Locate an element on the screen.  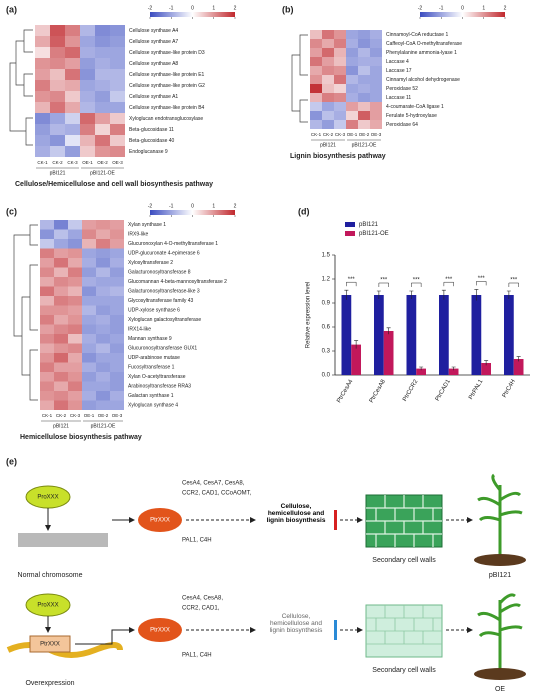
down-bar is located at coordinates (335, 630).